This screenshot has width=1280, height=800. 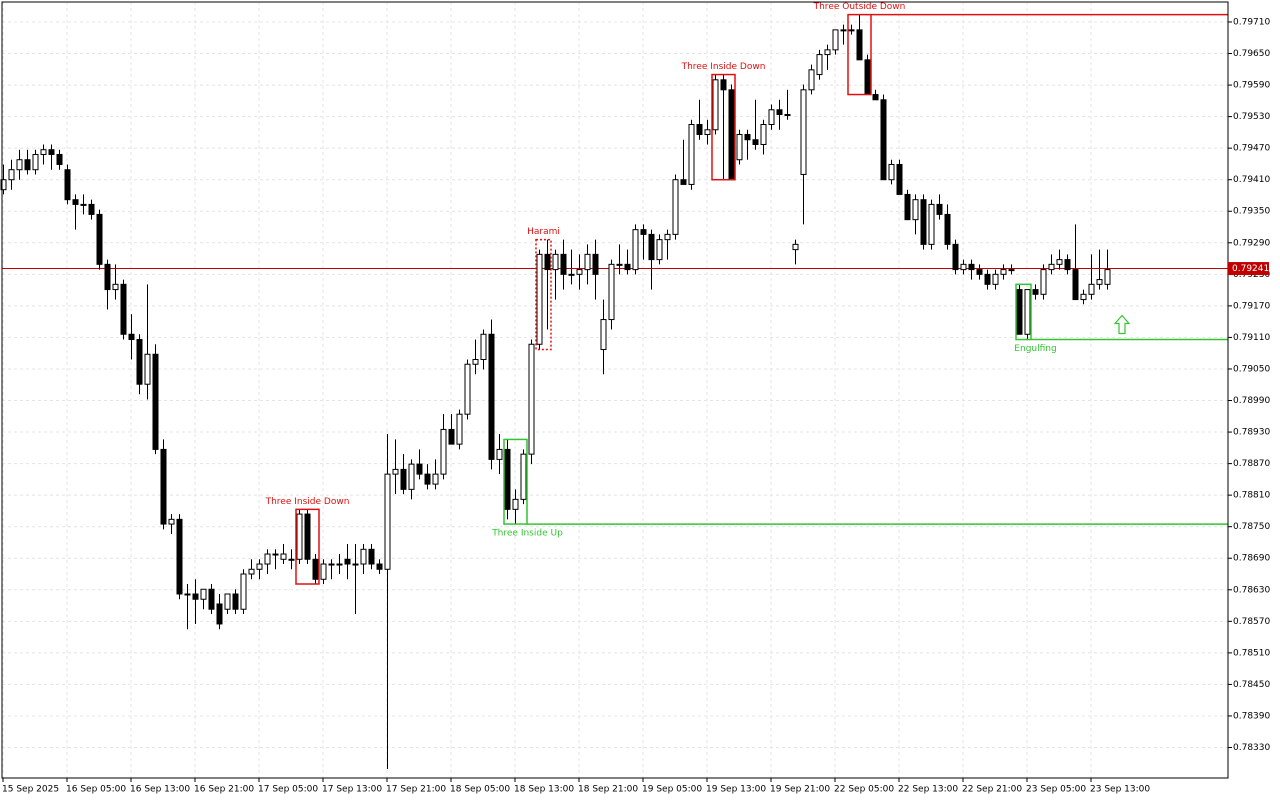 I want to click on pattern-label: Harami, so click(x=543, y=232).